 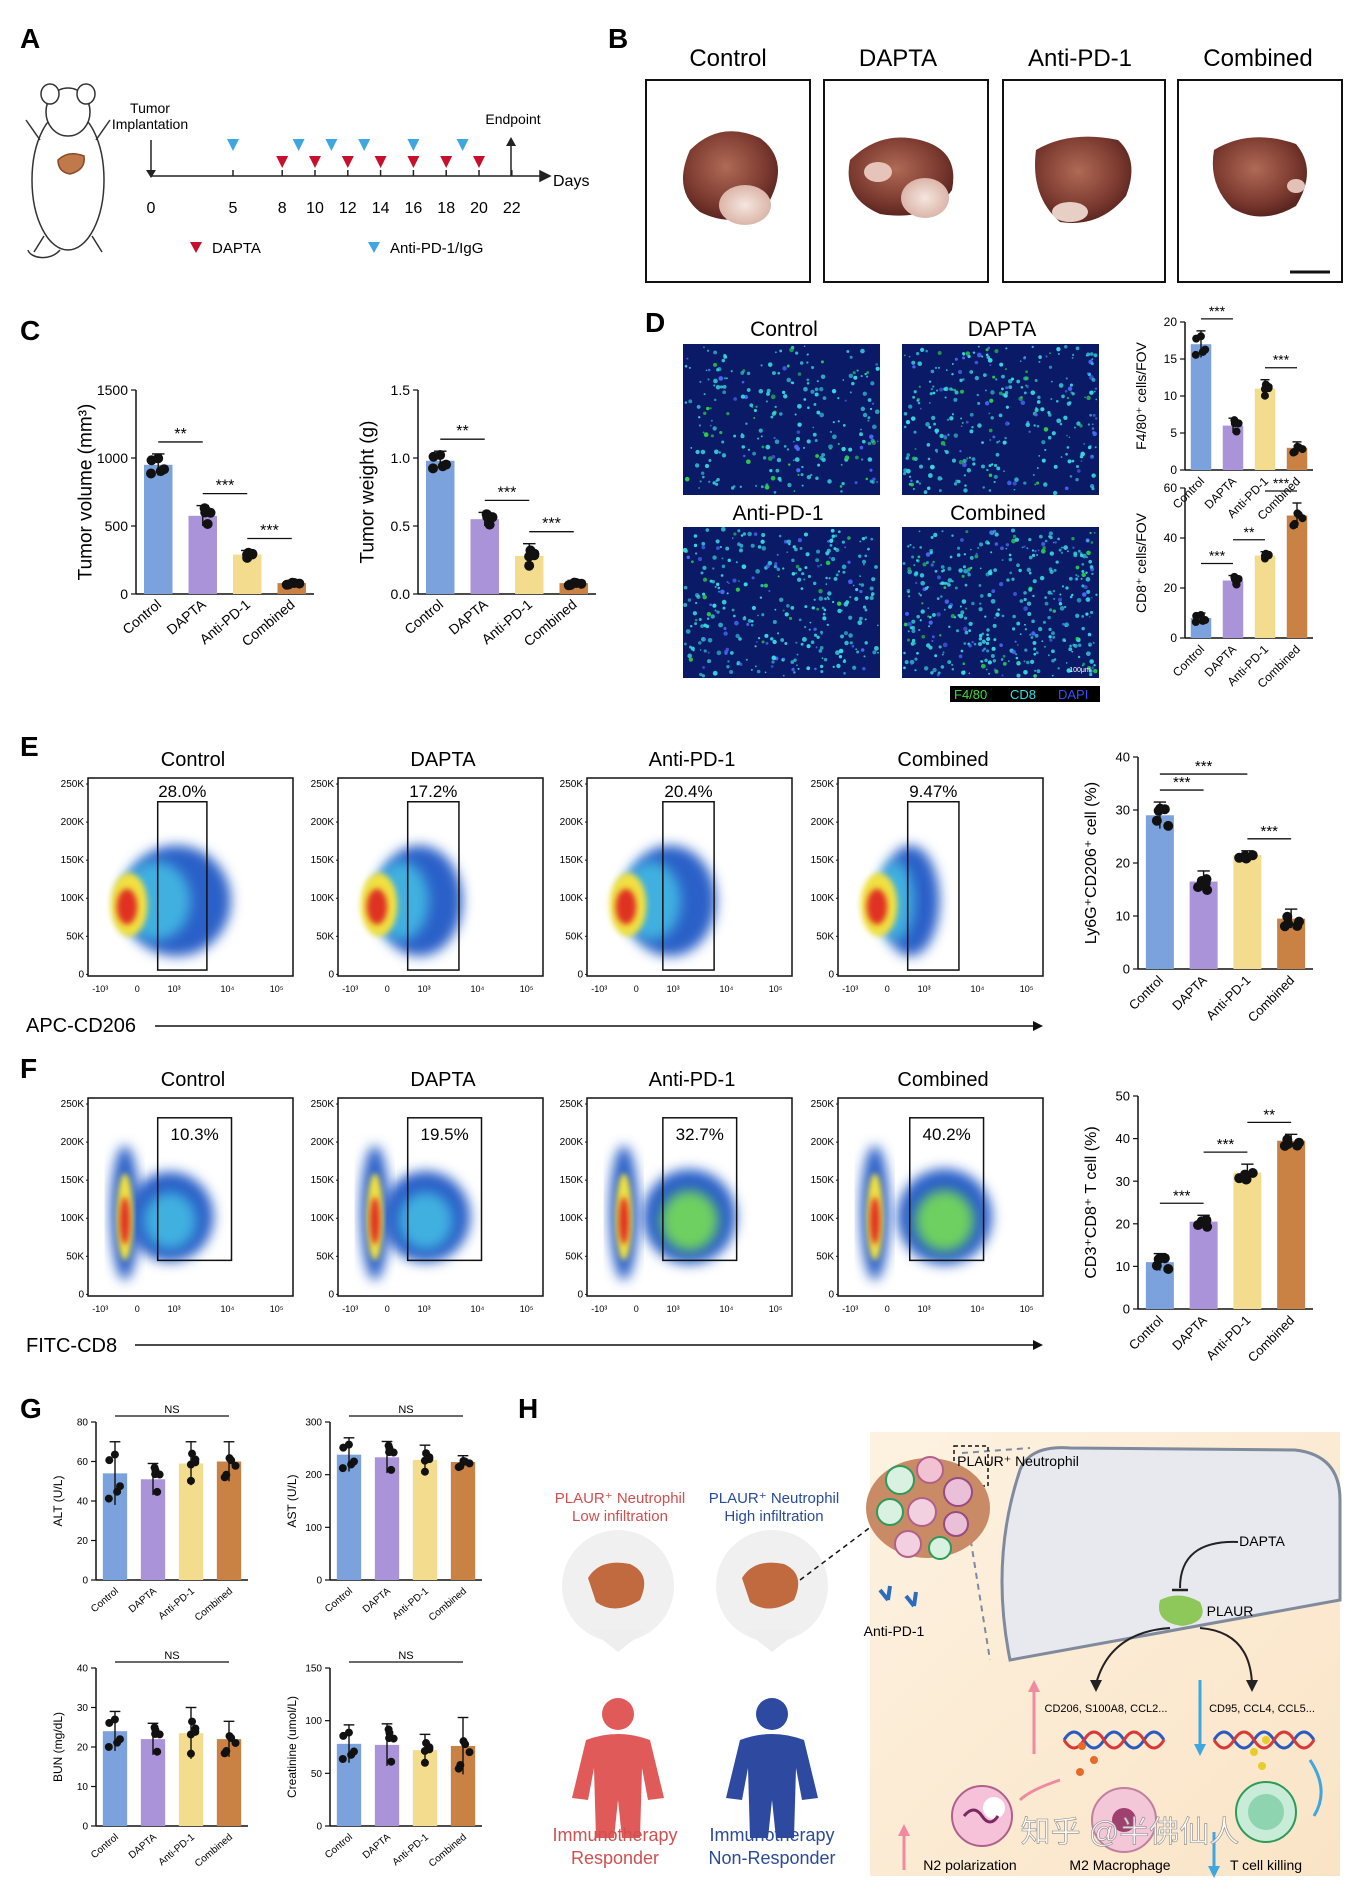 I want to click on flow-gate-pct: 32.7%, so click(x=700, y=1134).